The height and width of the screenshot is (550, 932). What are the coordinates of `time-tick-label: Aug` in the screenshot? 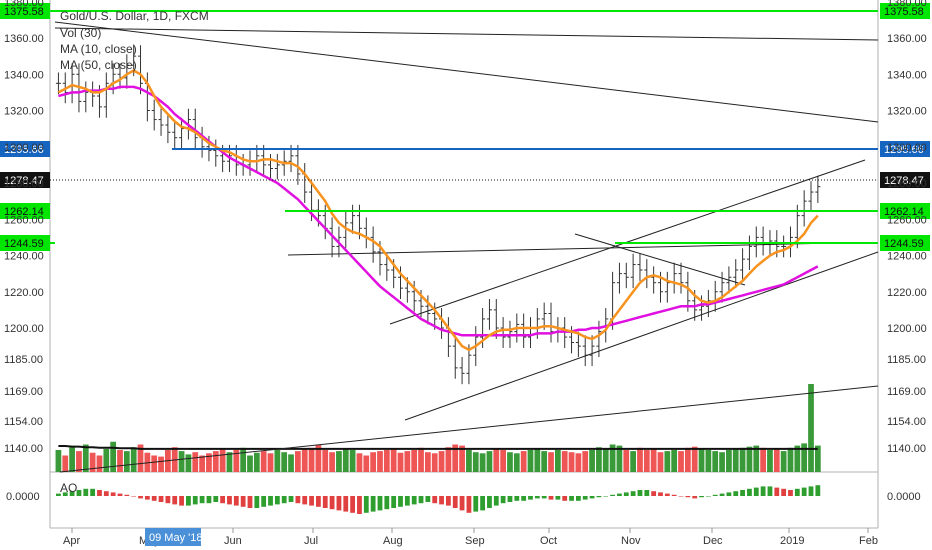 It's located at (393, 541).